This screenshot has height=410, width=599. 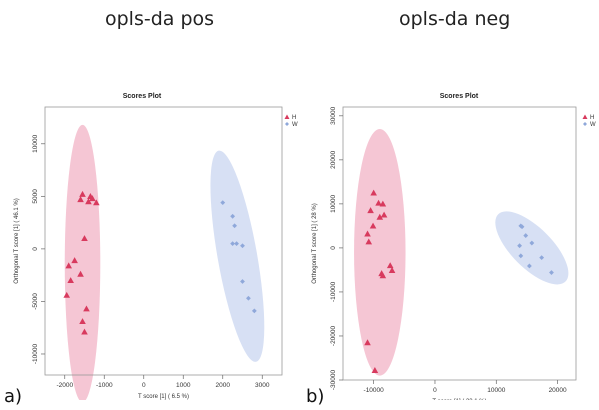 What do you see at coordinates (160, 19) in the screenshot?
I see `title-left: opls-da pos` at bounding box center [160, 19].